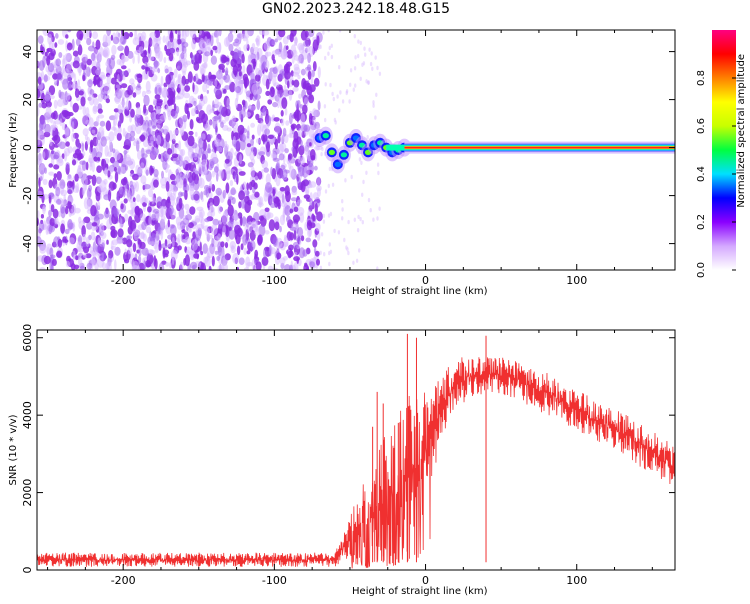 This screenshot has height=604, width=750. What do you see at coordinates (356, 9) in the screenshot?
I see `figure-title: GN02.2023.242.18.48.G15` at bounding box center [356, 9].